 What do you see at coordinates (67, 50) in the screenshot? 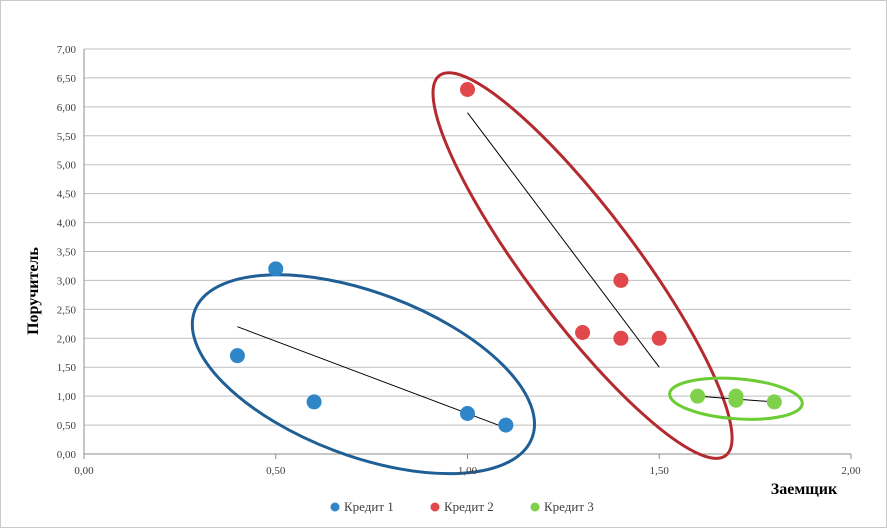
I see `y-tick-label: 7,00` at bounding box center [67, 50].